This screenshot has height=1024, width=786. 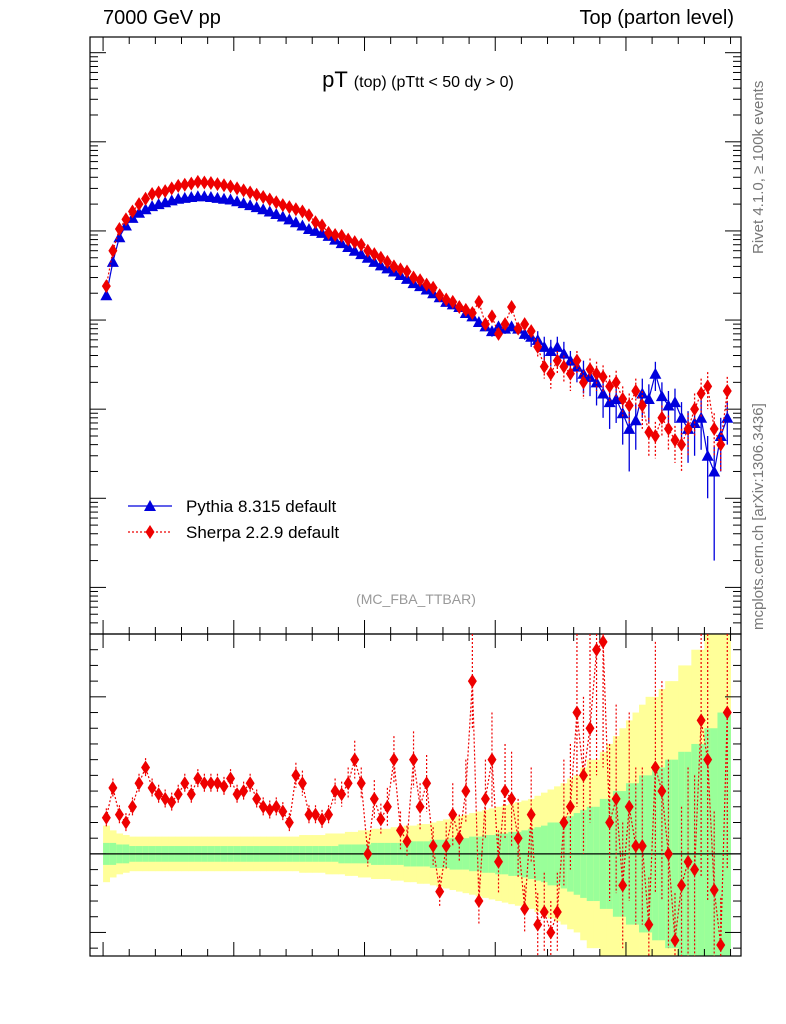 I want to click on legend: Pythia 8.315 default Sherpa 2.2.9 default, so click(x=233, y=519).